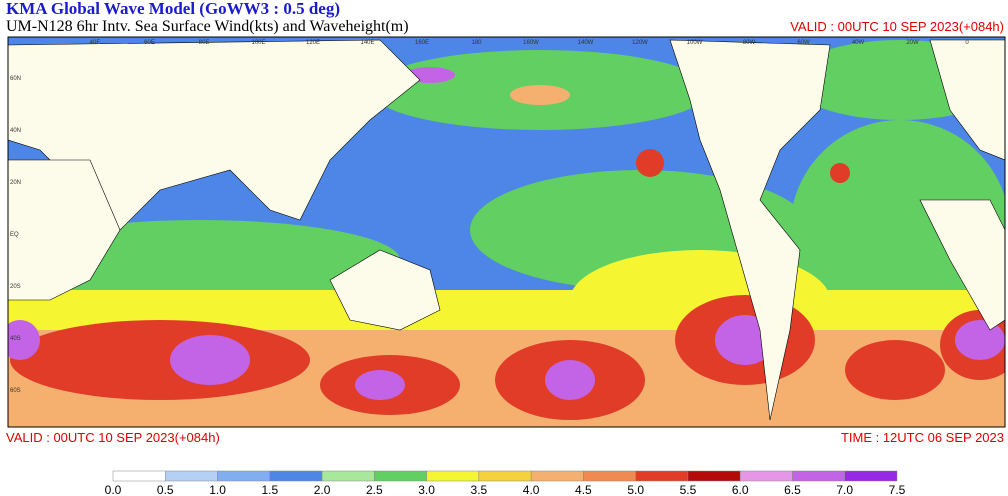 Image resolution: width=1008 pixels, height=496 pixels. I want to click on lon-label: 60W, so click(803, 43).